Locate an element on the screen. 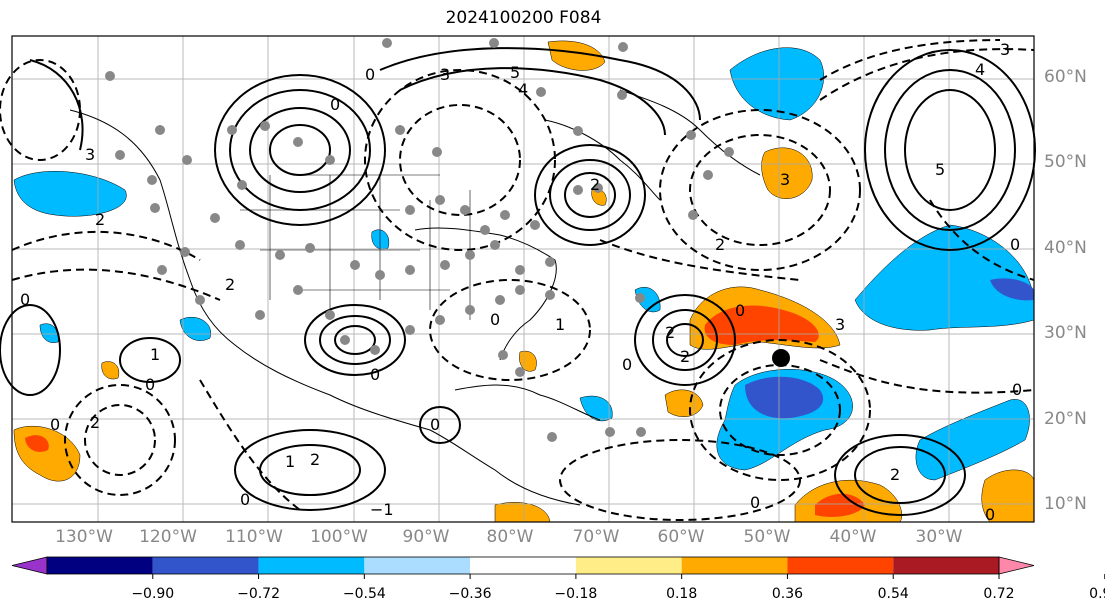 This screenshot has height=615, width=1105. colorbar is located at coordinates (558, 567).